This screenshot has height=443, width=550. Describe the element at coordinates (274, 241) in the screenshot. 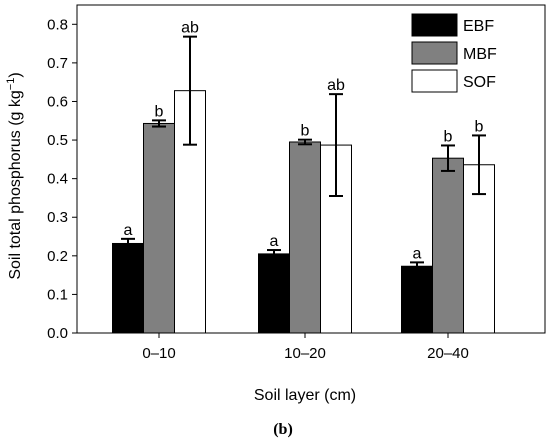

I see `significance-label-ebf-1: a` at that location.